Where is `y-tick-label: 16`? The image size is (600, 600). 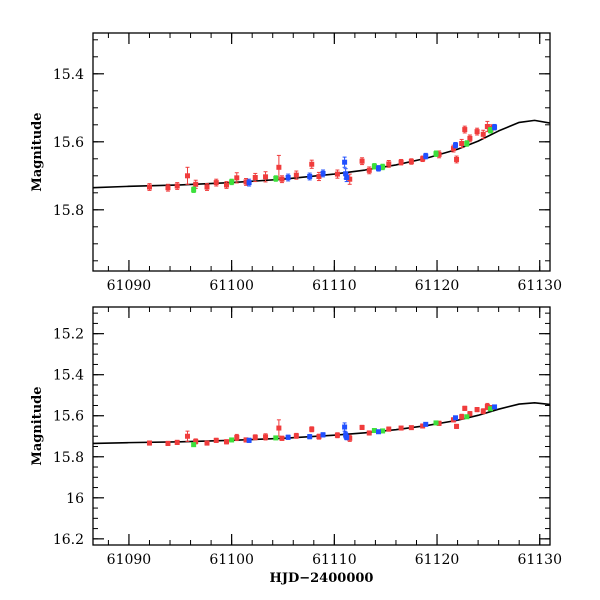
y-tick-label: 16 is located at coordinates (75, 499).